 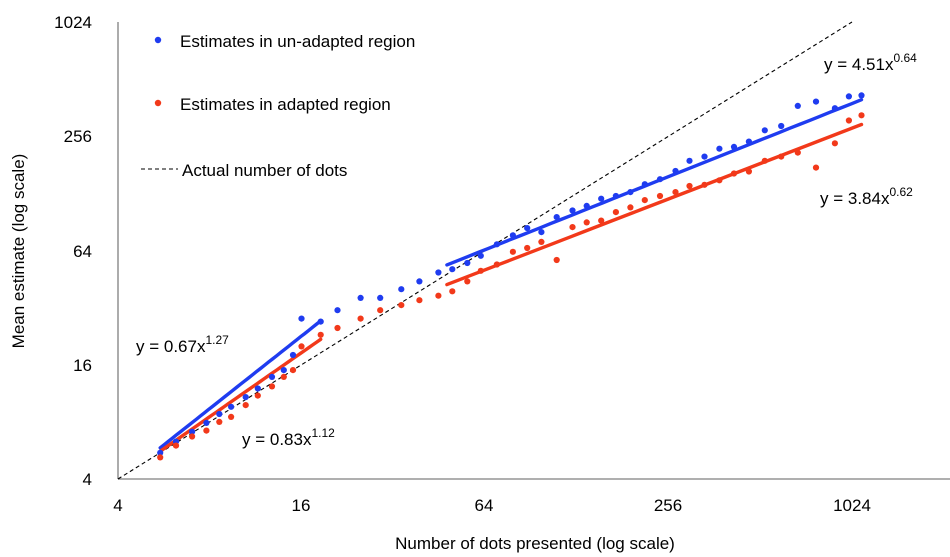 I want to click on x-tick-label-4: 4, so click(x=117, y=505).